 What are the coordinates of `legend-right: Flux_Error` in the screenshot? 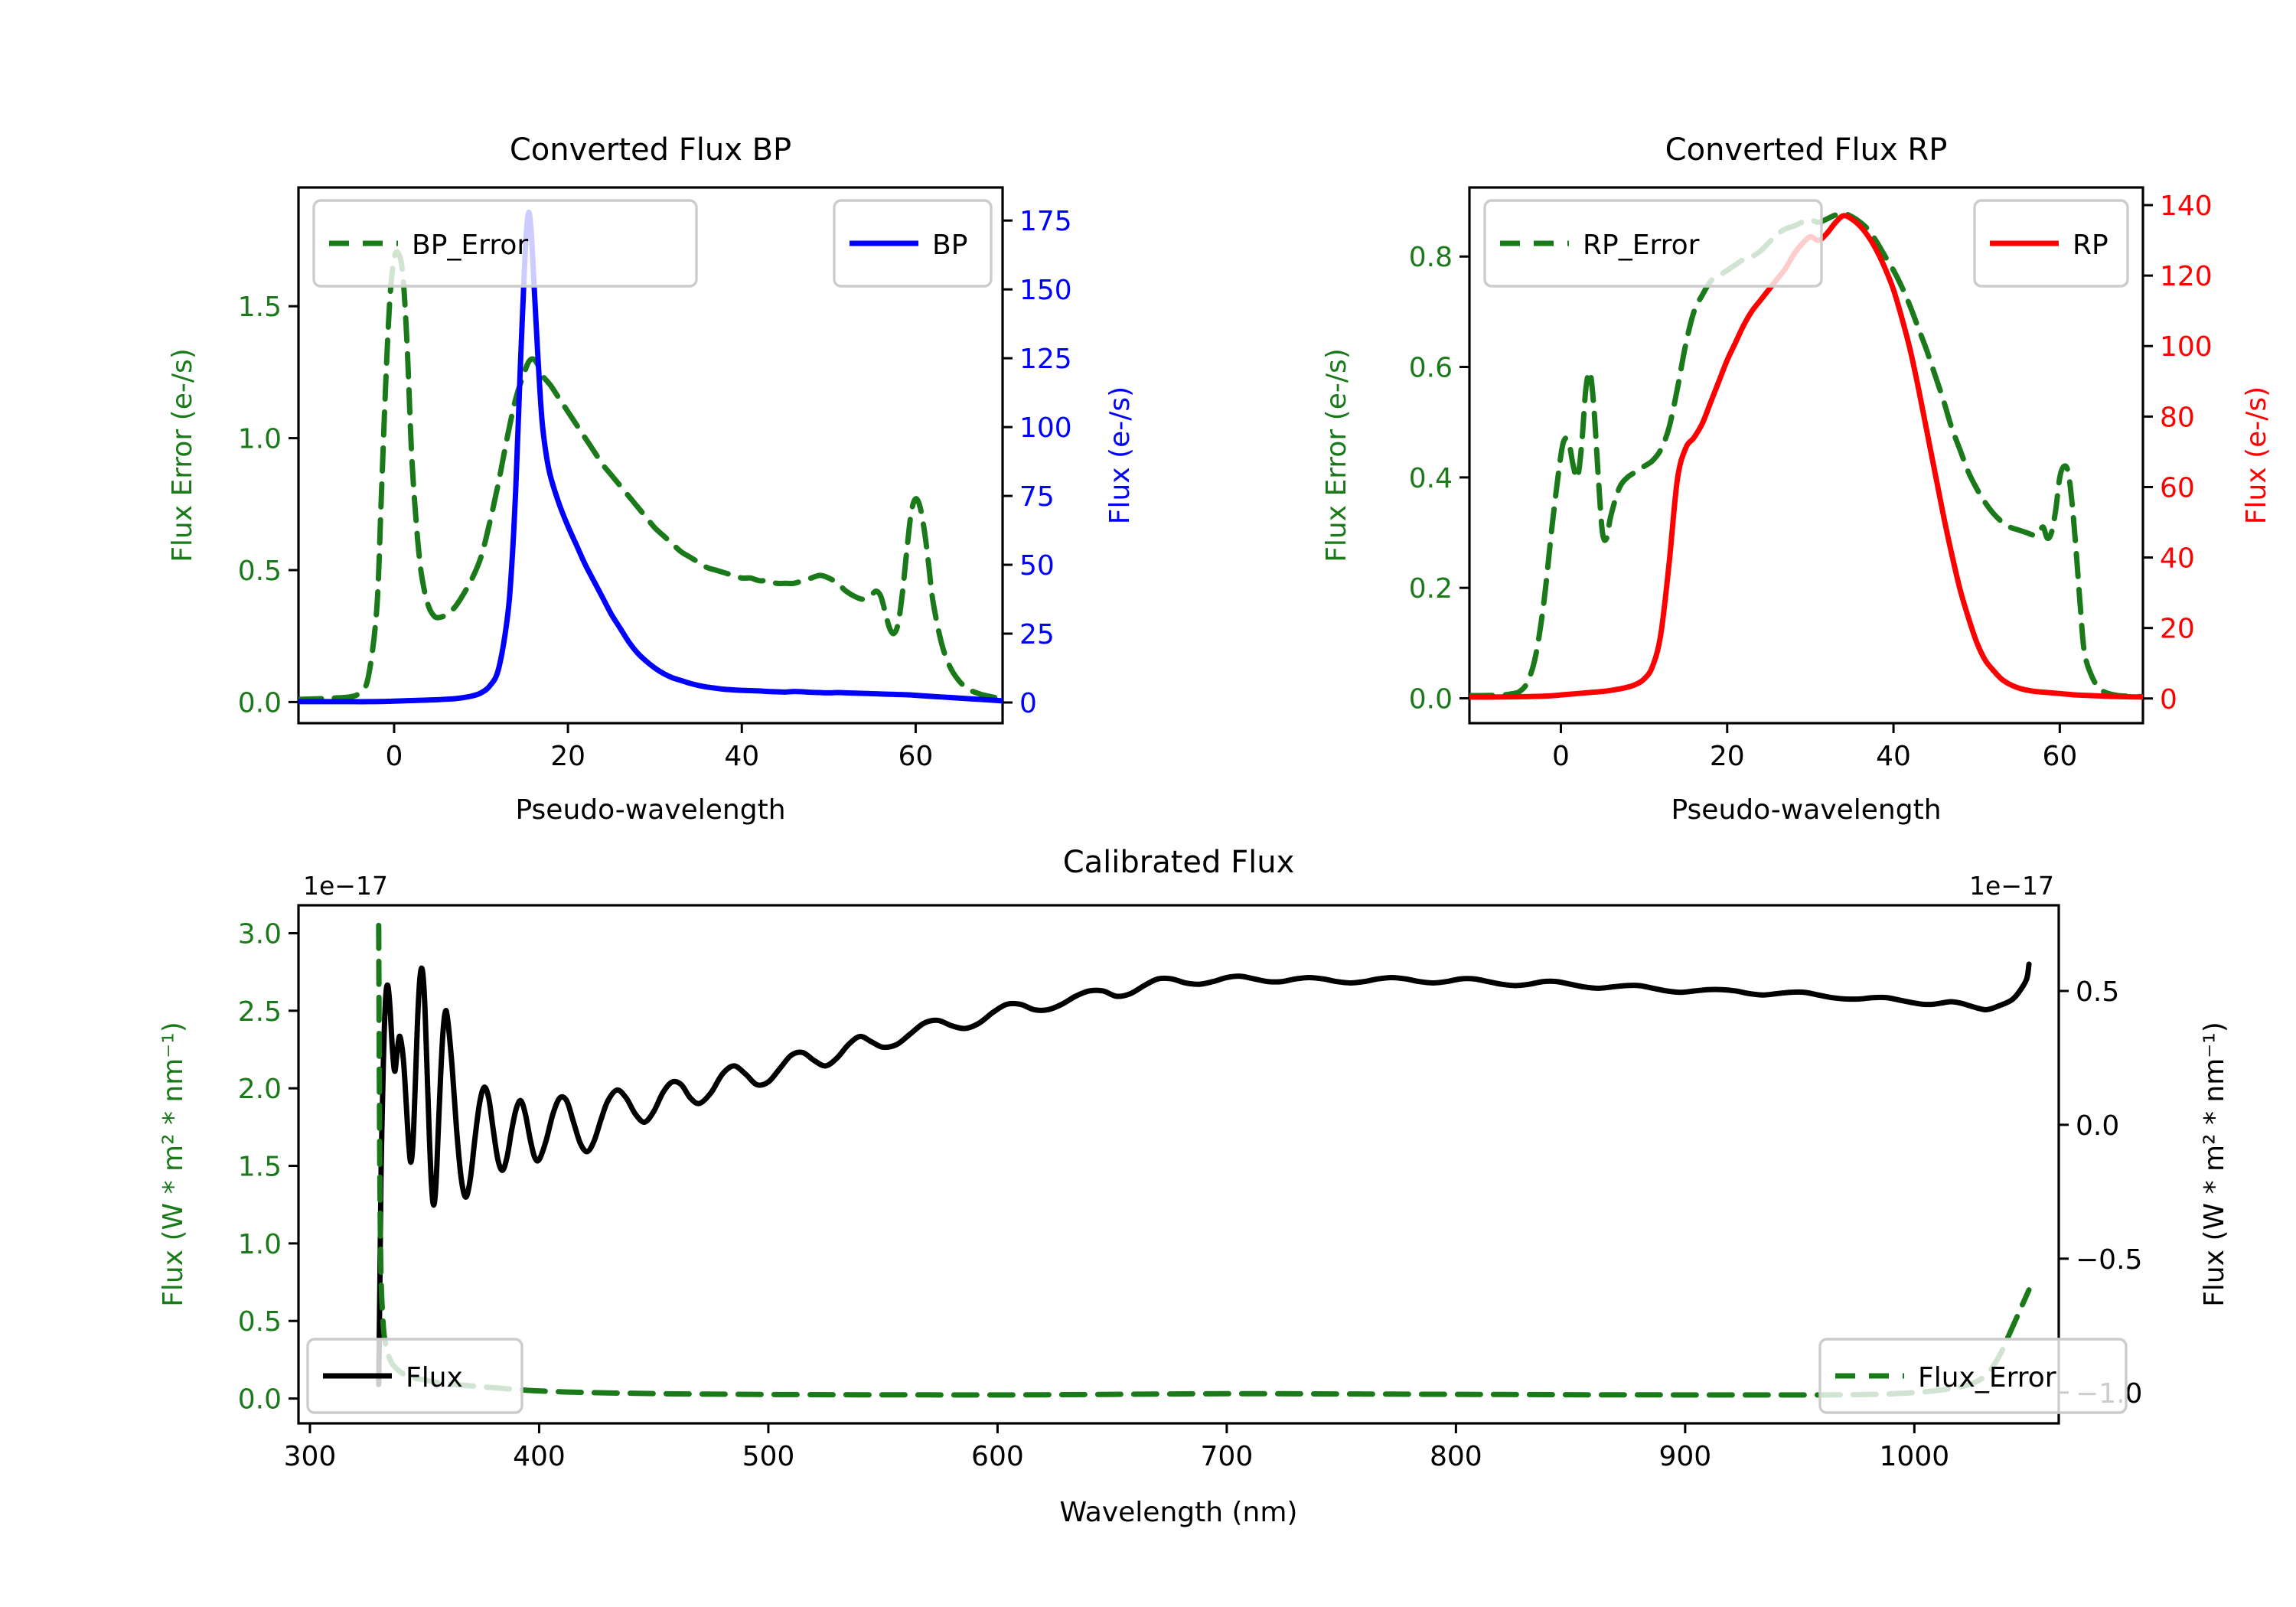 It's located at (1973, 1376).